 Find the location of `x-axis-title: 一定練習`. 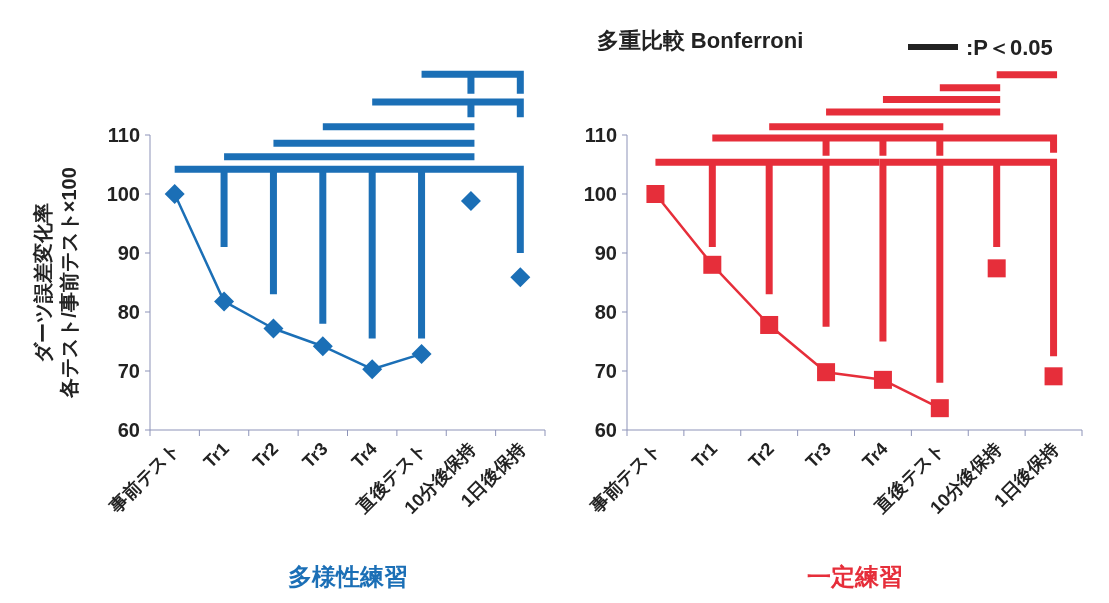

x-axis-title: 一定練習 is located at coordinates (854, 576).